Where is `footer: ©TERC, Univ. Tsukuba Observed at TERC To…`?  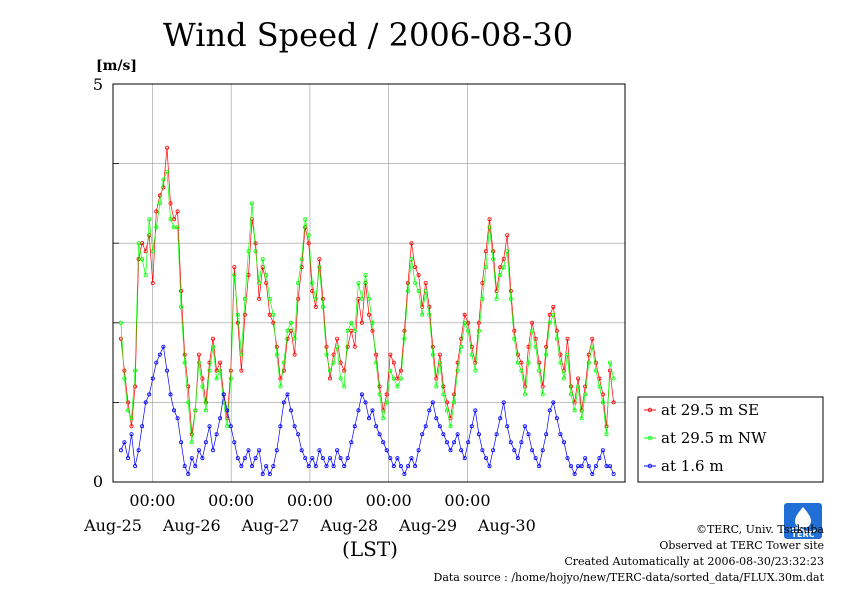 footer: ©TERC, Univ. Tsukuba Observed at TERC To… is located at coordinates (629, 554).